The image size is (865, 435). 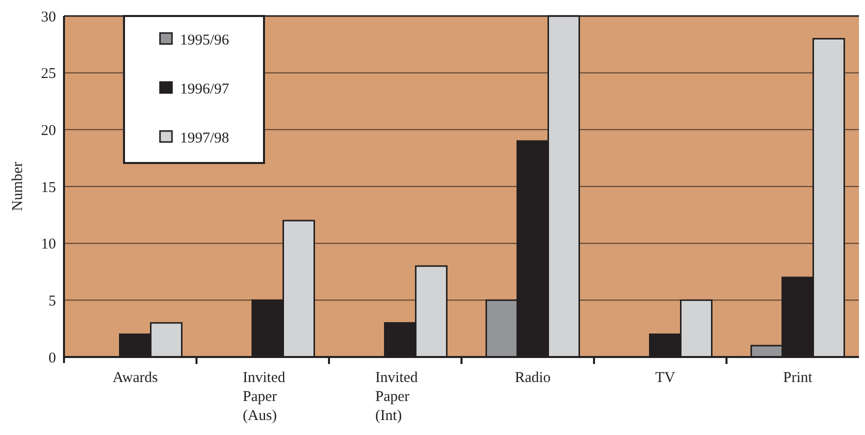 I want to click on legend-label: 1996/97, so click(x=205, y=89).